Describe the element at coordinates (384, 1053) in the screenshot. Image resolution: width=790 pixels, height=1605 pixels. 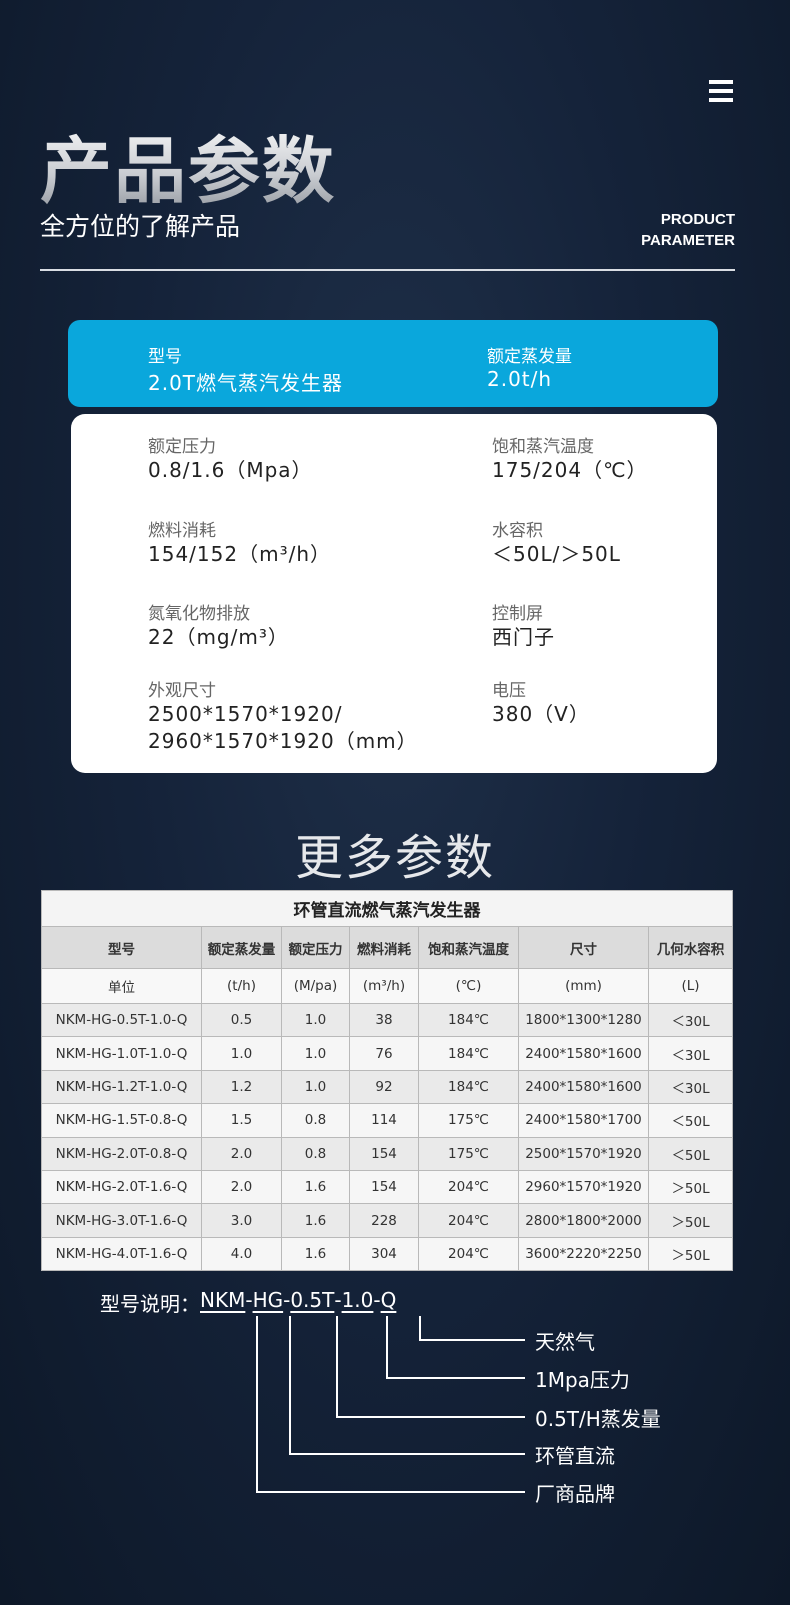
I see `table-cell: 76` at that location.